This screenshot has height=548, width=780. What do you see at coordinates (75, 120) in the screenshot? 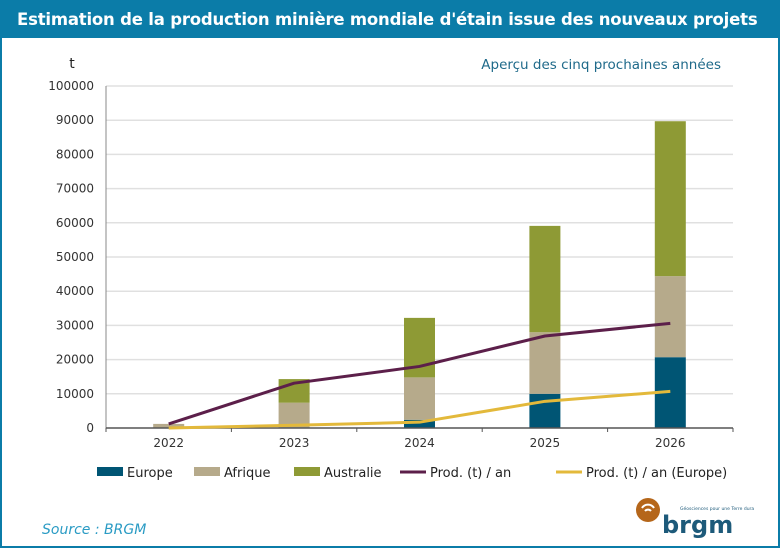
I see `y-tick-label: 90000` at bounding box center [75, 120].